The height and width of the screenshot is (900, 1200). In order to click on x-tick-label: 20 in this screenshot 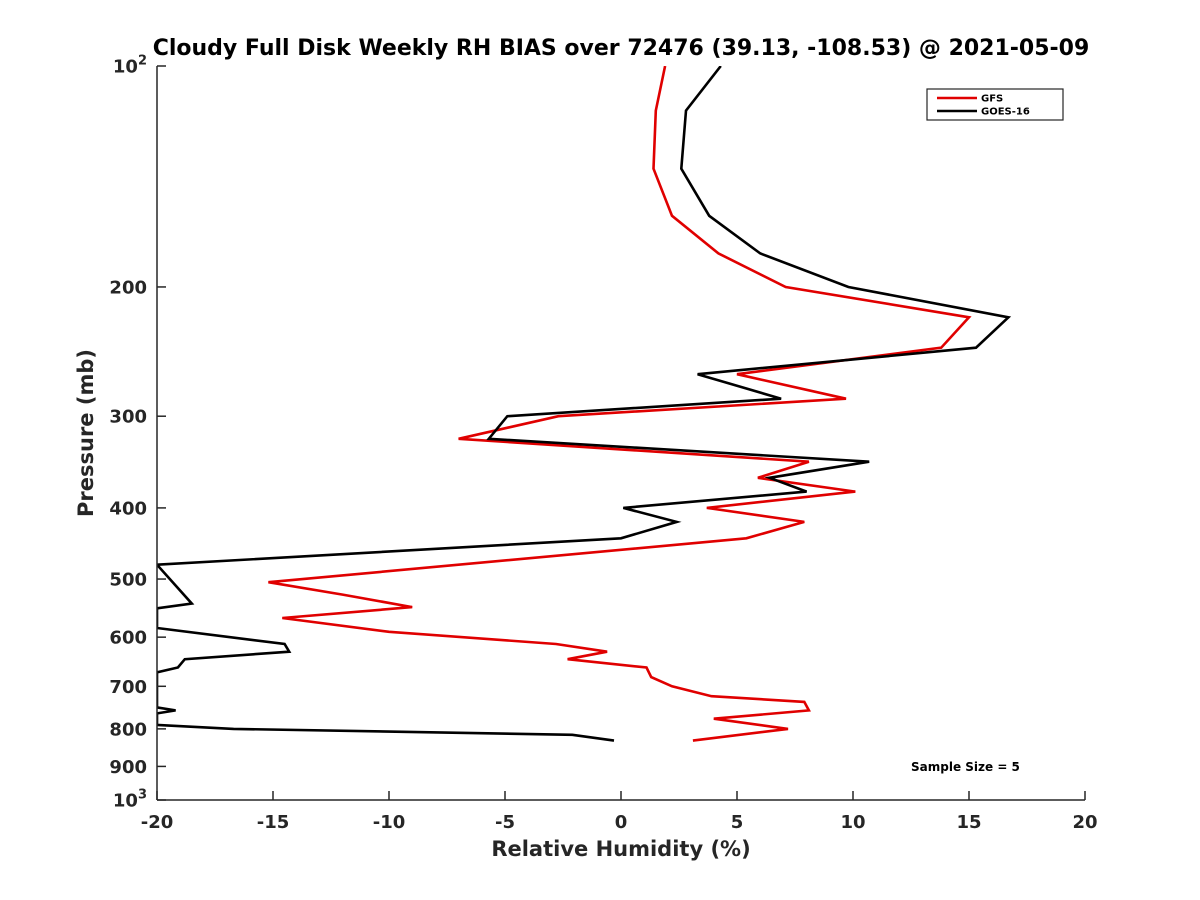, I will do `click(1084, 822)`.